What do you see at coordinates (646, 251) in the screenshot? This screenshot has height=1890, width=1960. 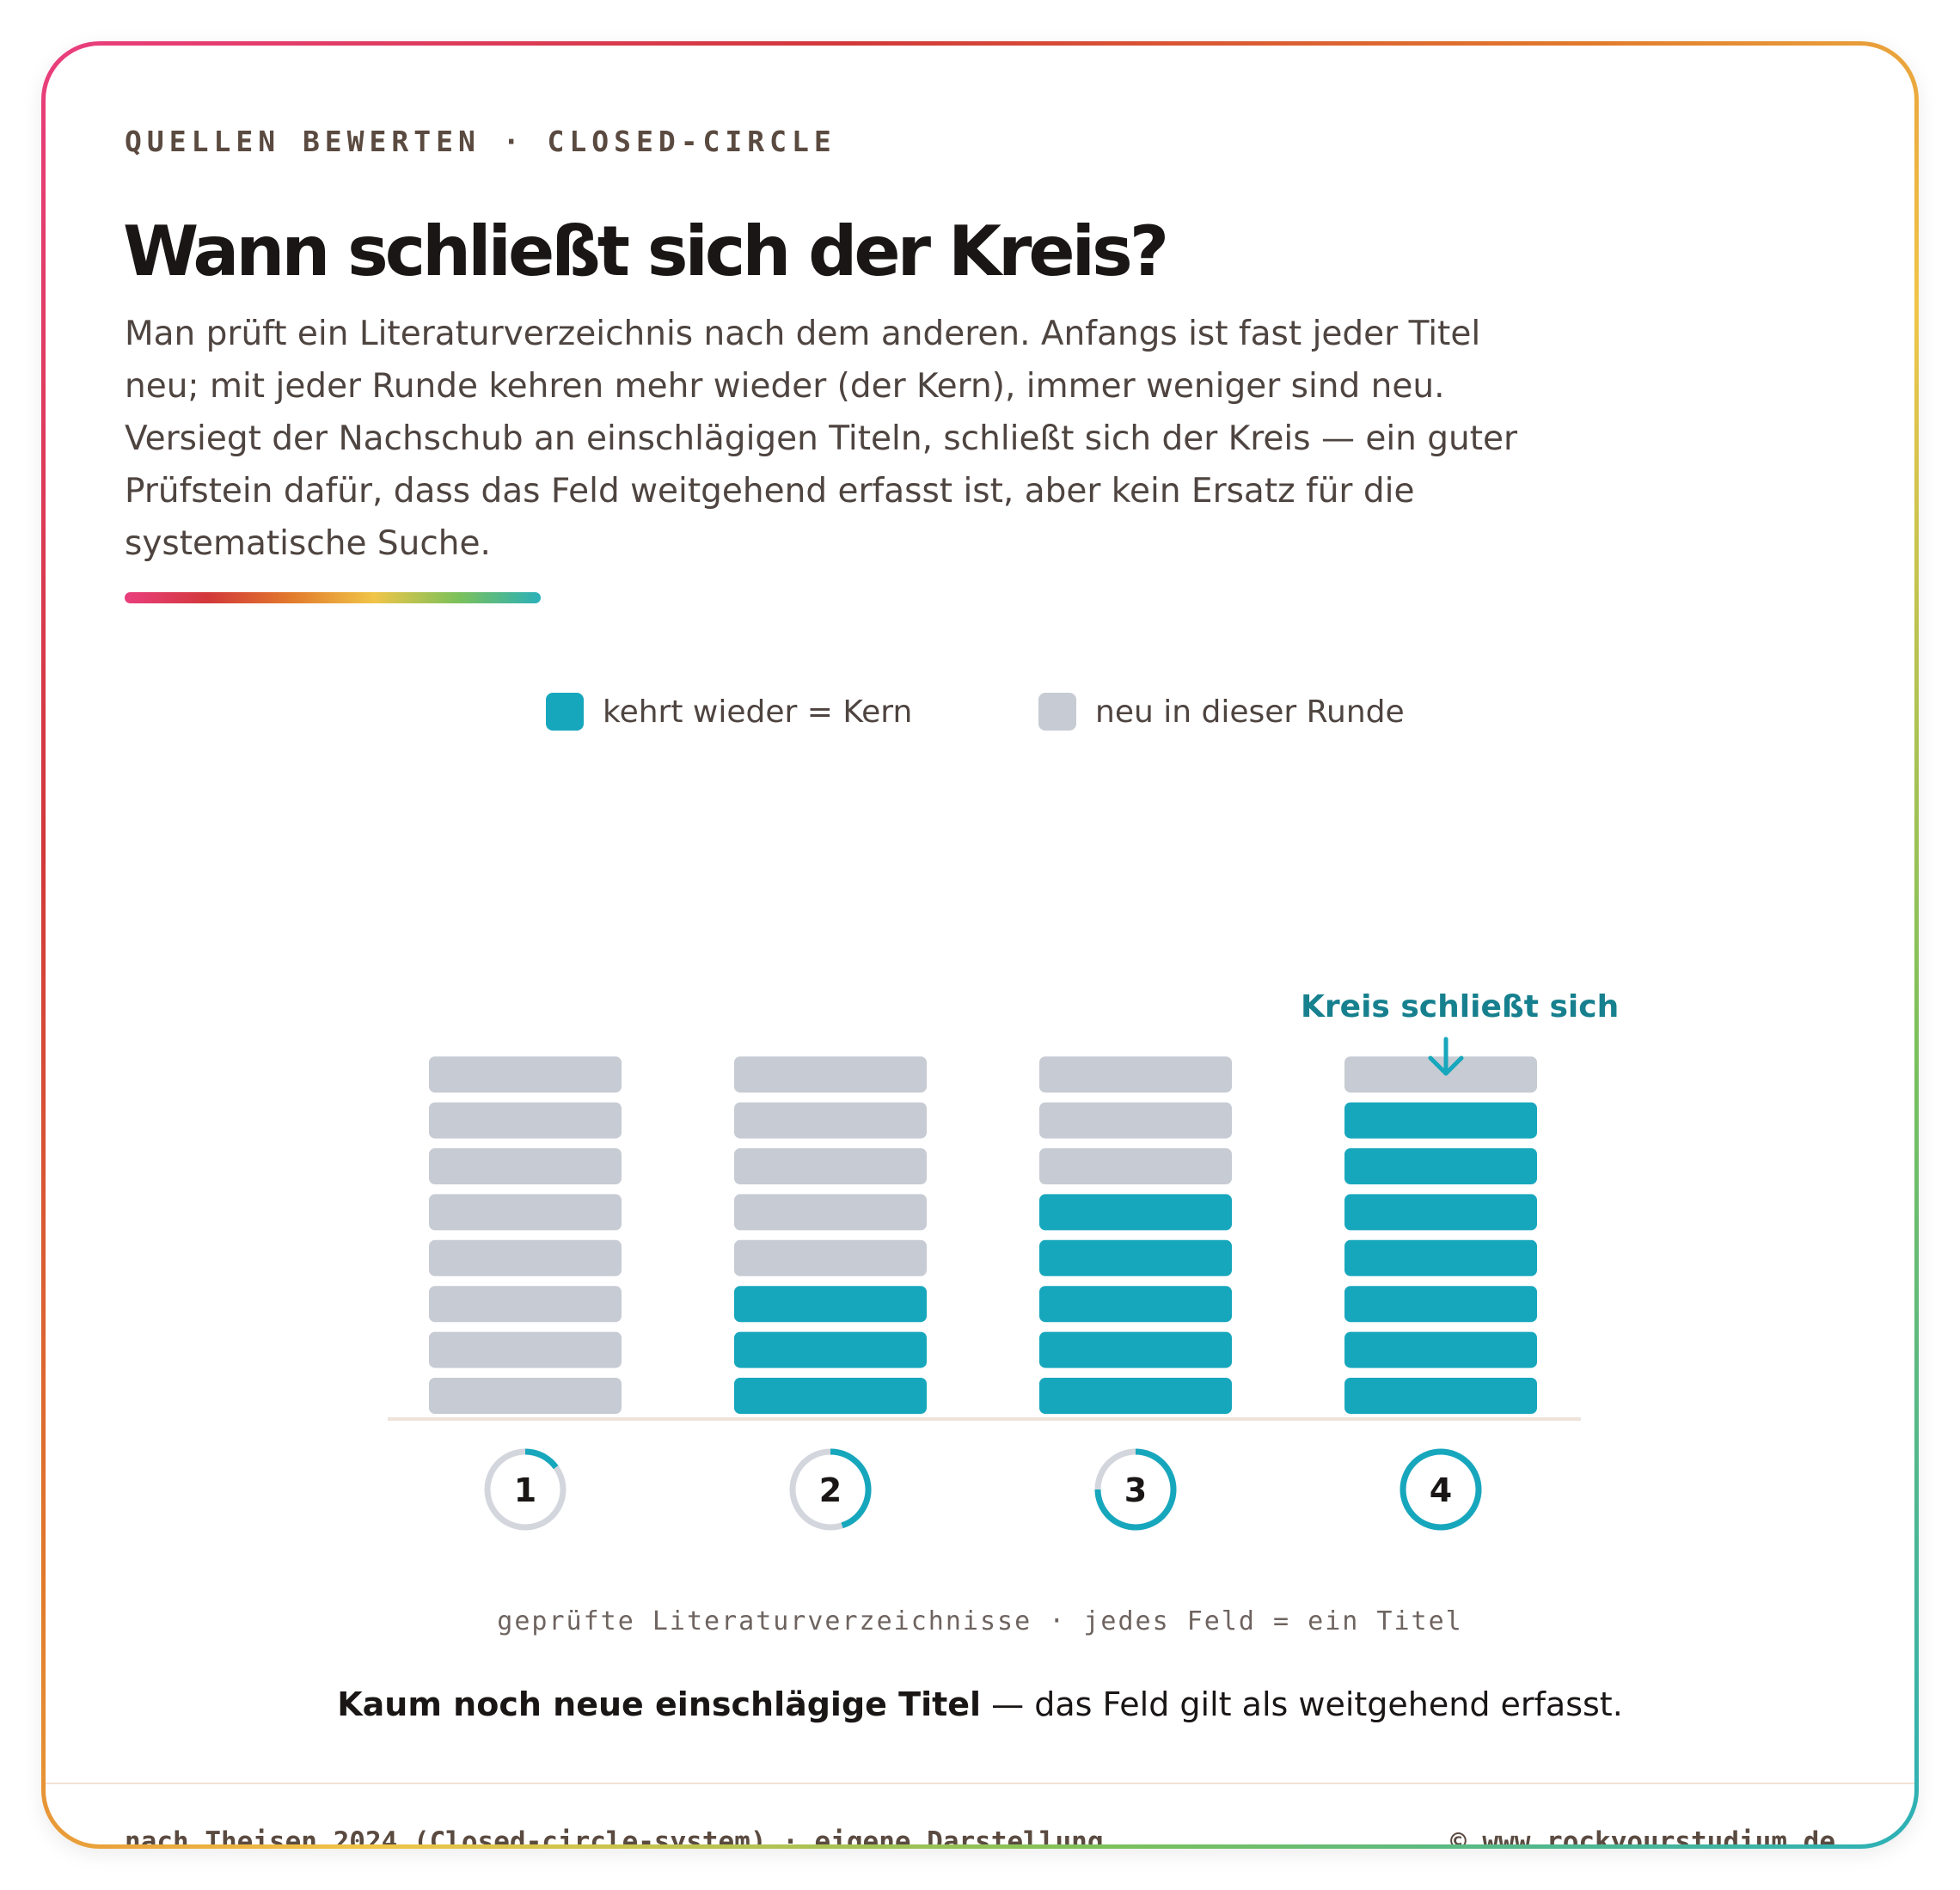 I see `page-title: Wann schließt sich der Kreis?` at bounding box center [646, 251].